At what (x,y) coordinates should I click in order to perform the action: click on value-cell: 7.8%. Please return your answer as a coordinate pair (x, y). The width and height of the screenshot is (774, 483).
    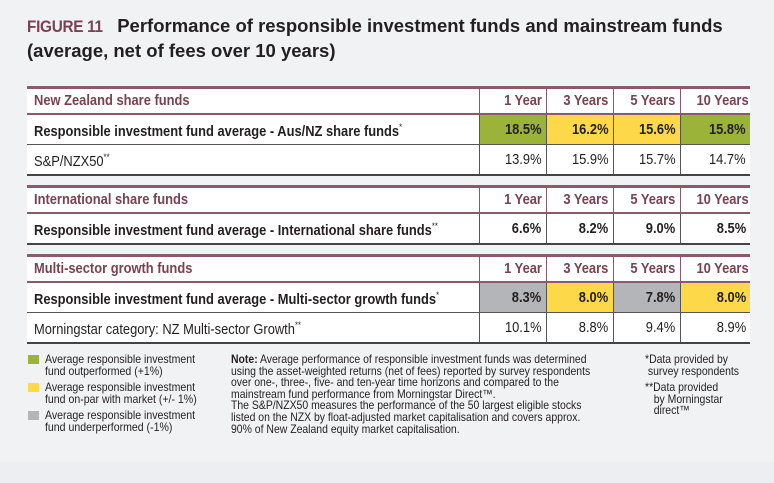
    Looking at the image, I should click on (646, 297).